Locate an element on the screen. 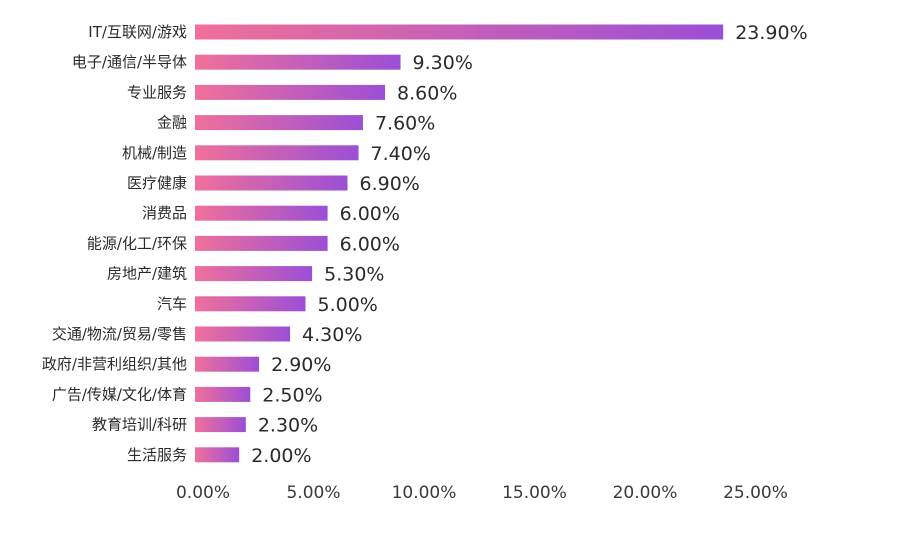 The height and width of the screenshot is (533, 898). category-label: 金融 is located at coordinates (172, 123).